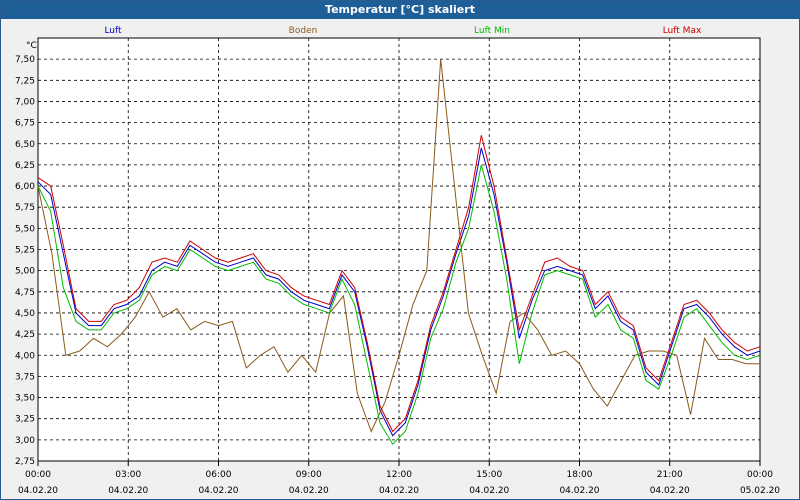  What do you see at coordinates (25, 377) in the screenshot?
I see `y-tick-label: 3,75` at bounding box center [25, 377].